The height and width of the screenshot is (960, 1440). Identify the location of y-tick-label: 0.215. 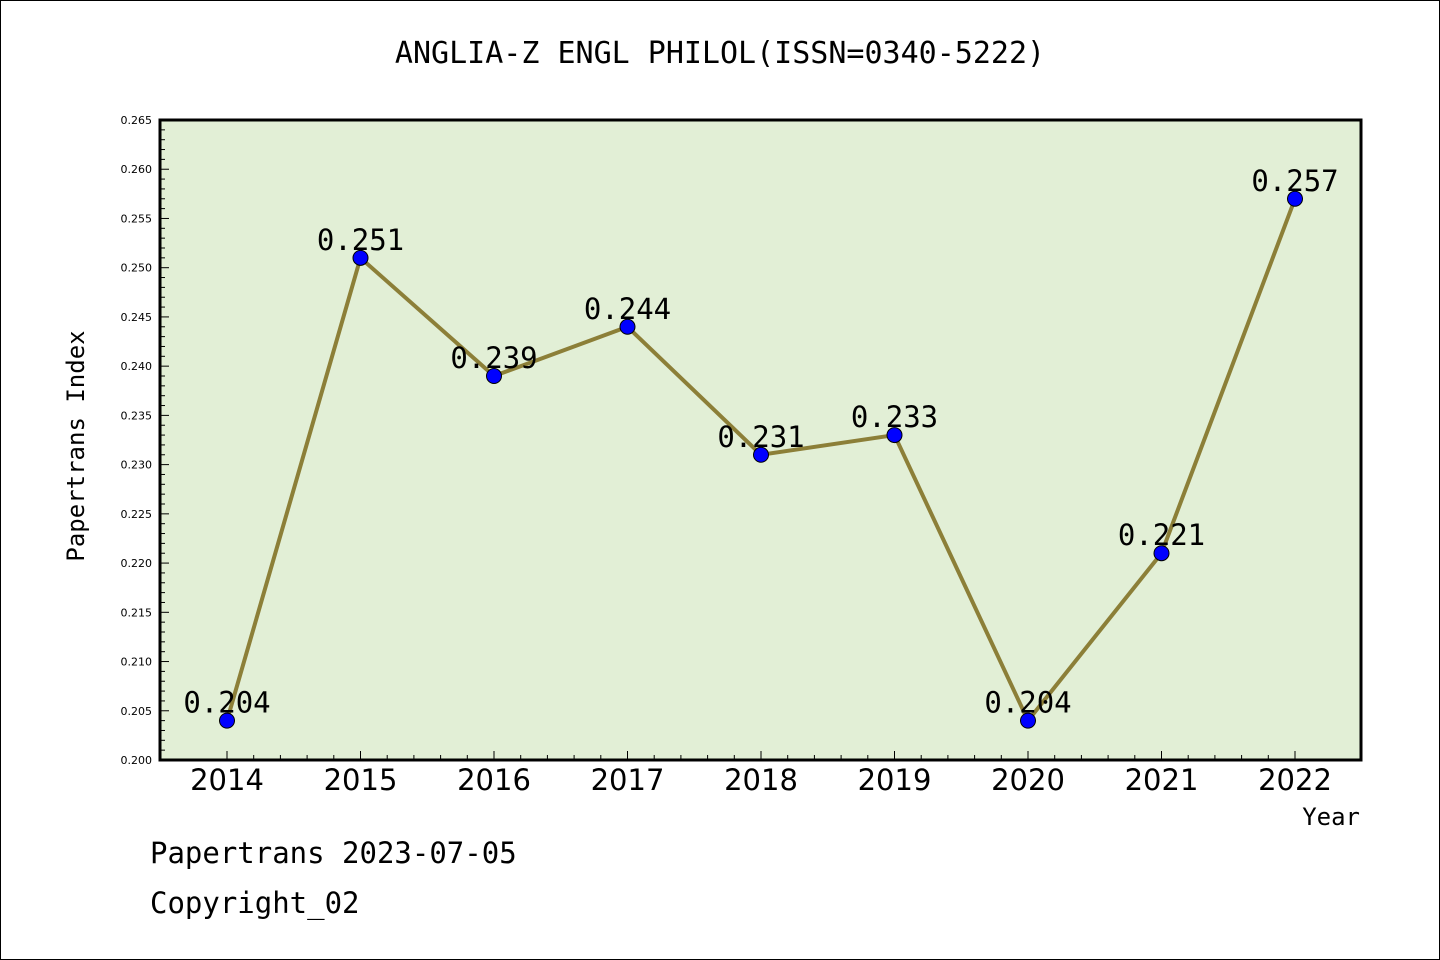
(137, 612).